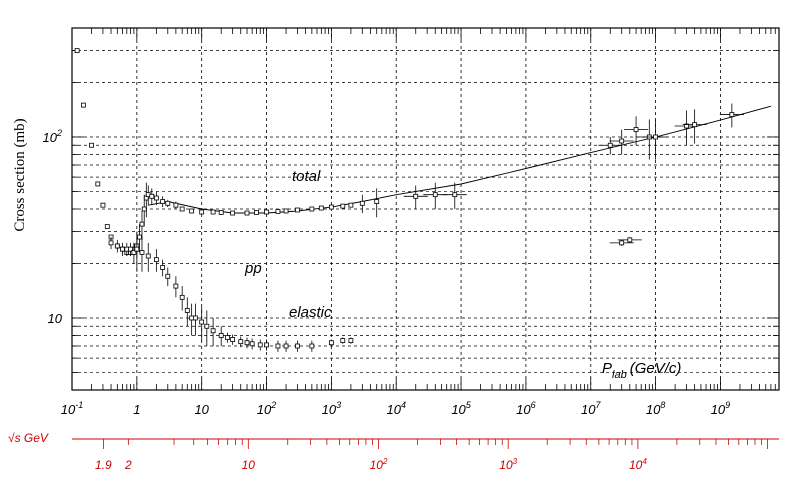 This screenshot has width=806, height=481. I want to click on x-tick-label: 10, so click(201, 409).